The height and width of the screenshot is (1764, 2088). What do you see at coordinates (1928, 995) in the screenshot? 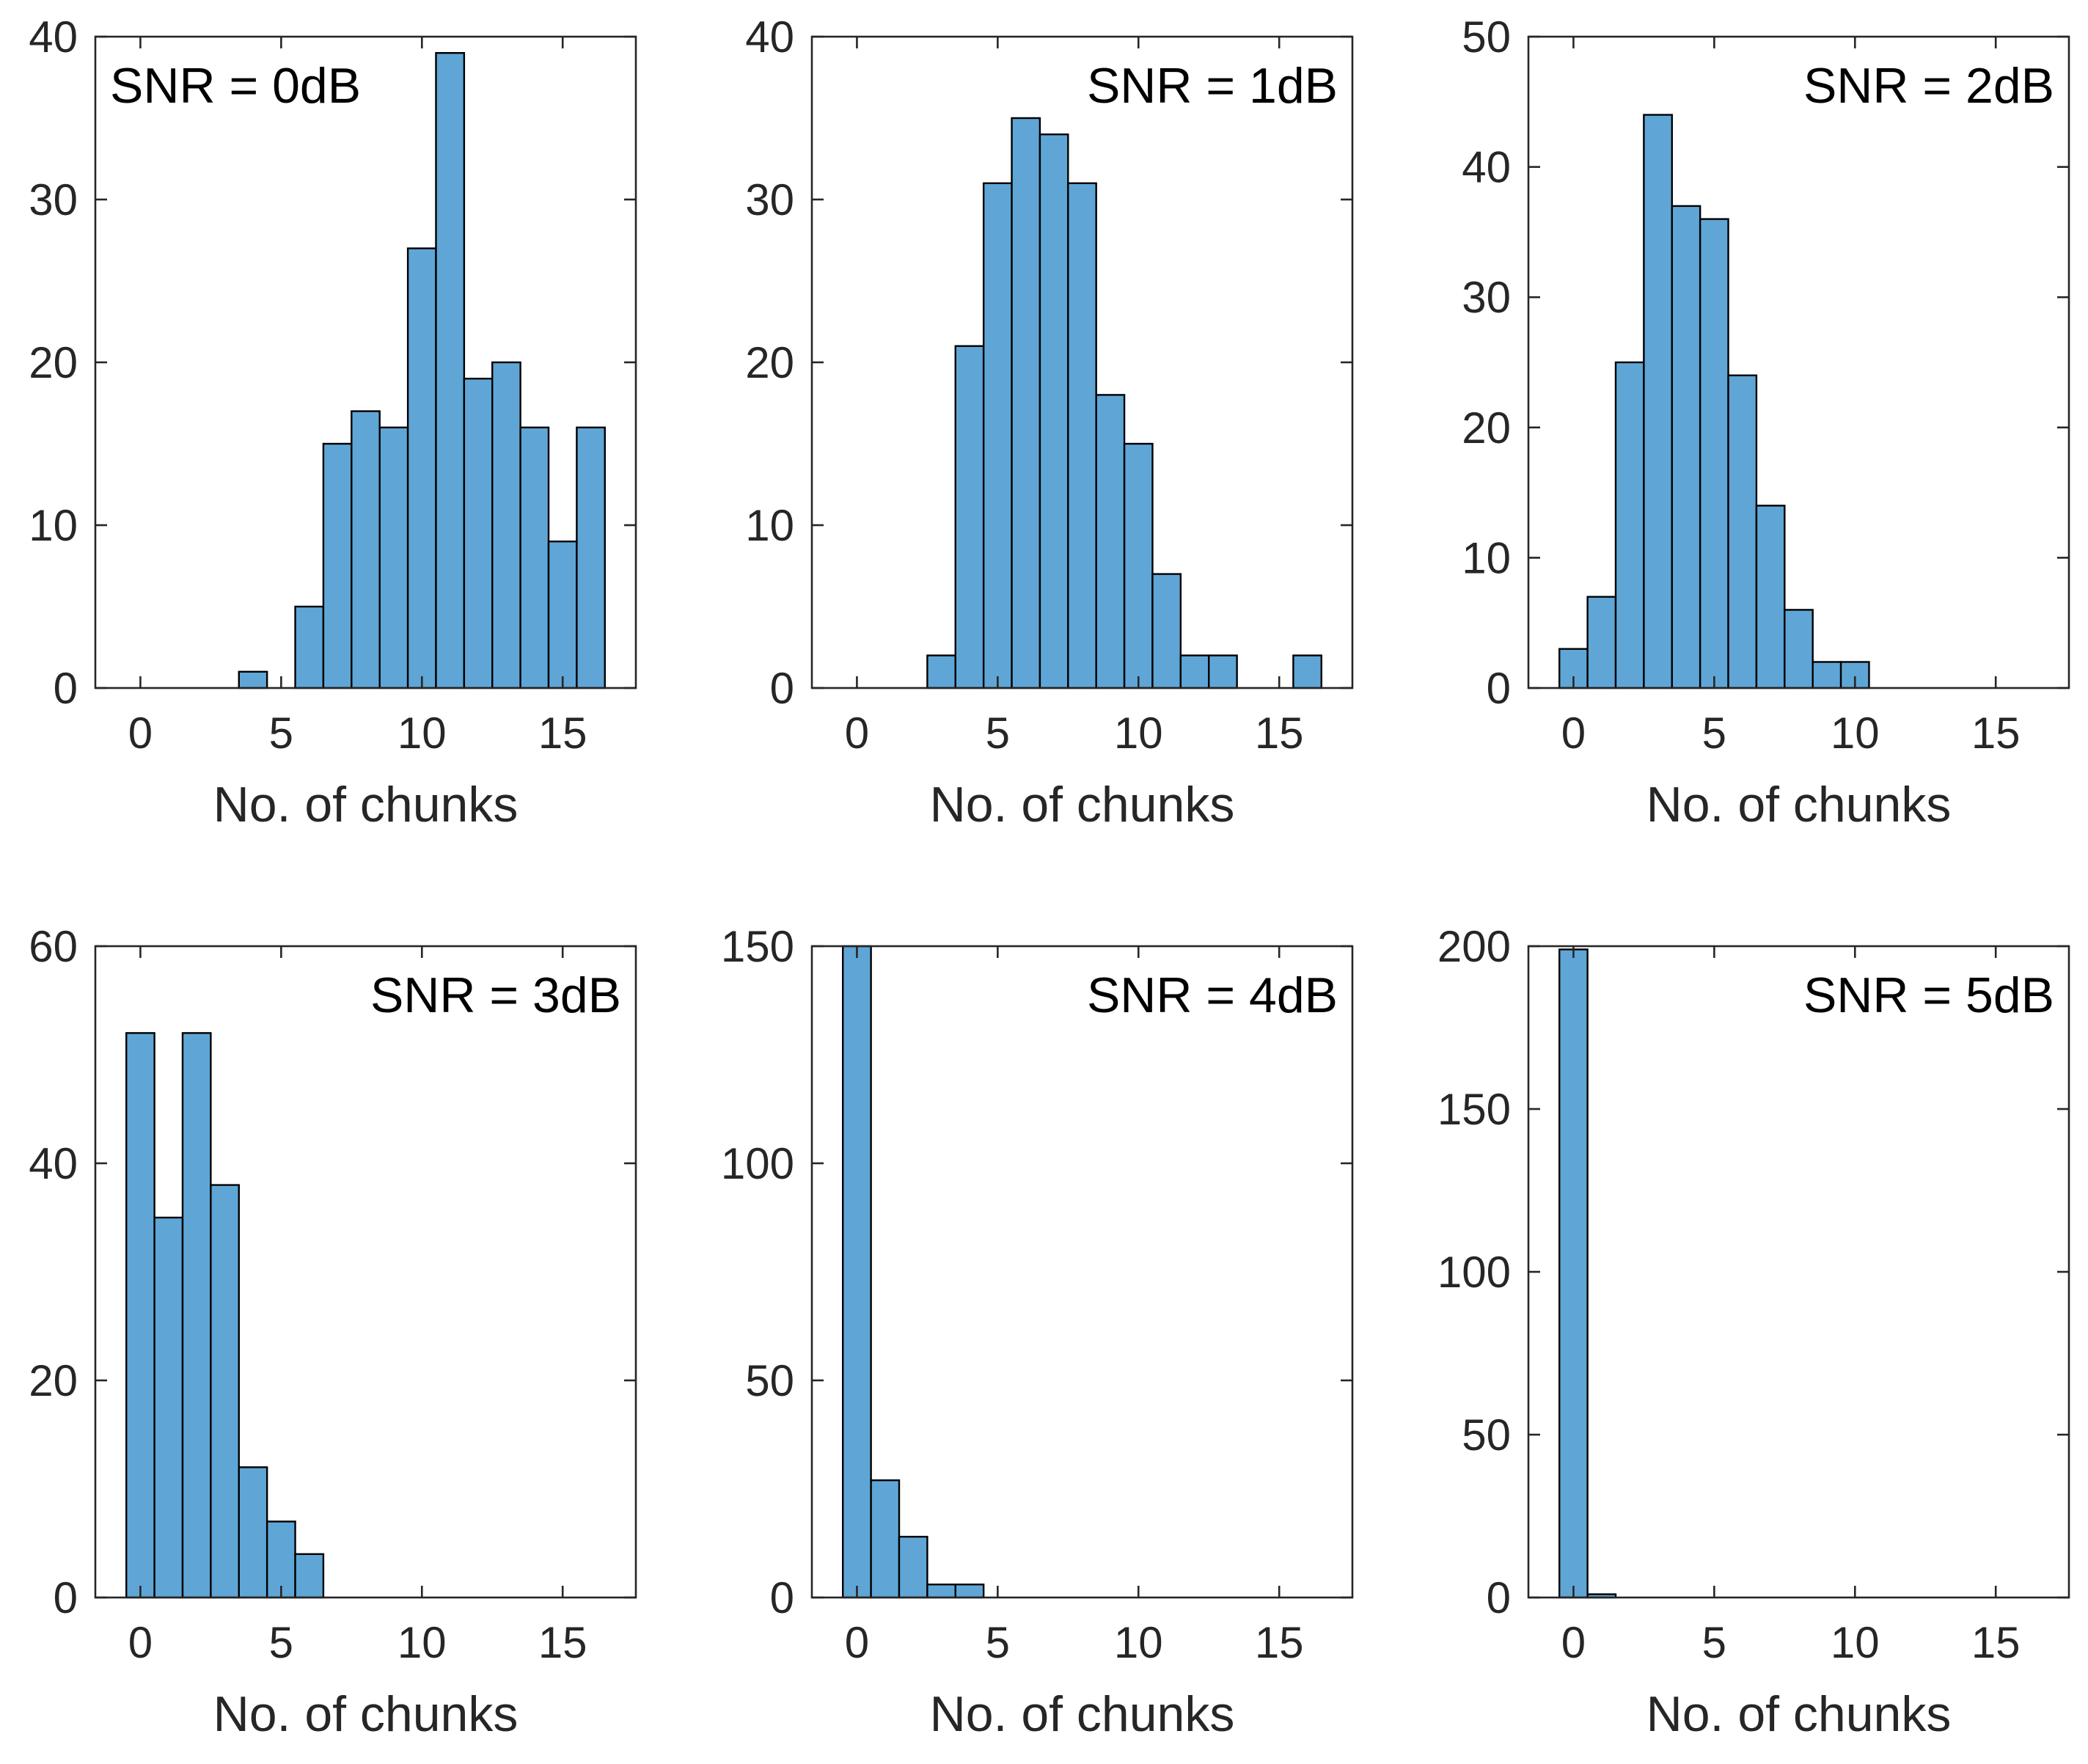
I see `snr-annotation: SNR = 5dB` at bounding box center [1928, 995].